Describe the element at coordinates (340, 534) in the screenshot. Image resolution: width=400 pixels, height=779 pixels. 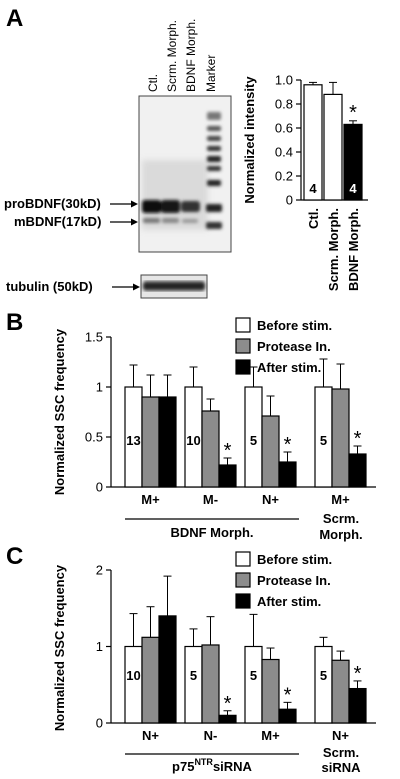
I see `group-caption: Morph.` at that location.